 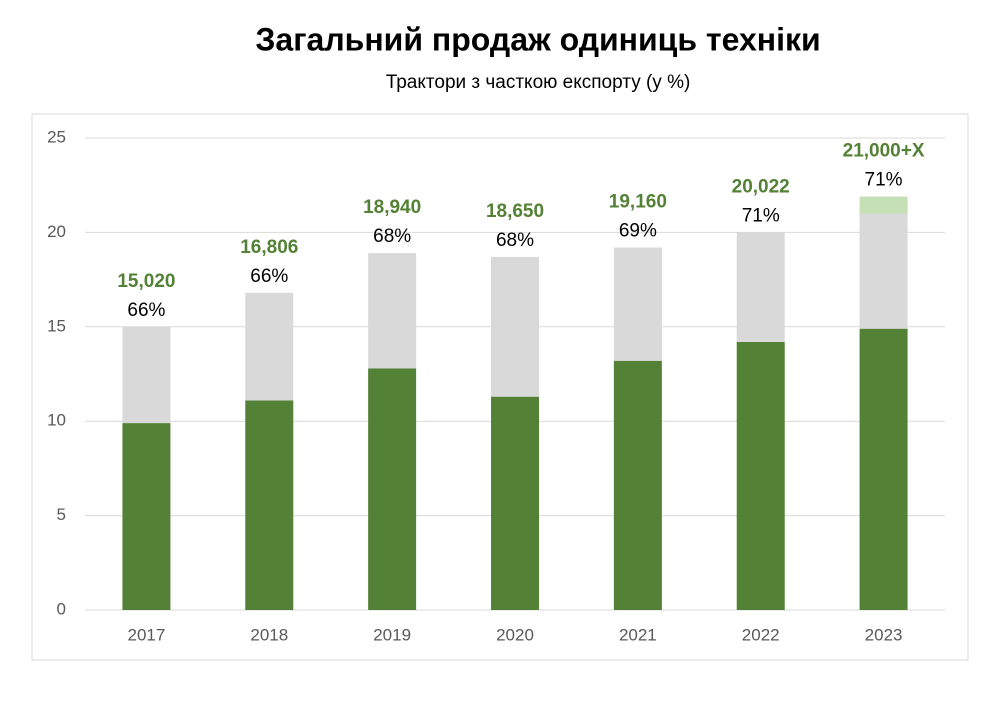 I want to click on total-label: 21,000+X, so click(x=884, y=151).